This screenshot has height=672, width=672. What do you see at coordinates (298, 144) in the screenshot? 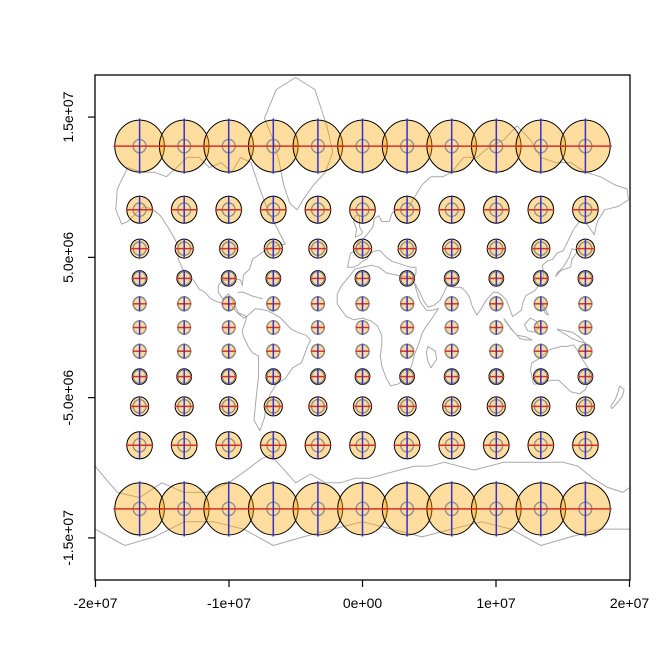
I see `coastline-greenland` at bounding box center [298, 144].